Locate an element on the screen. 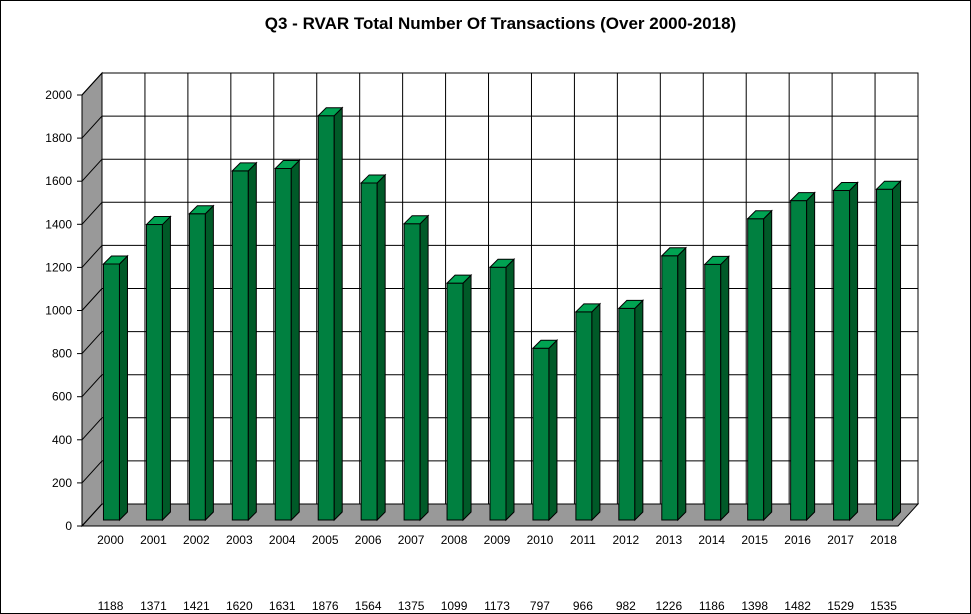 This screenshot has height=614, width=971. value-label: 1876 is located at coordinates (325, 606).